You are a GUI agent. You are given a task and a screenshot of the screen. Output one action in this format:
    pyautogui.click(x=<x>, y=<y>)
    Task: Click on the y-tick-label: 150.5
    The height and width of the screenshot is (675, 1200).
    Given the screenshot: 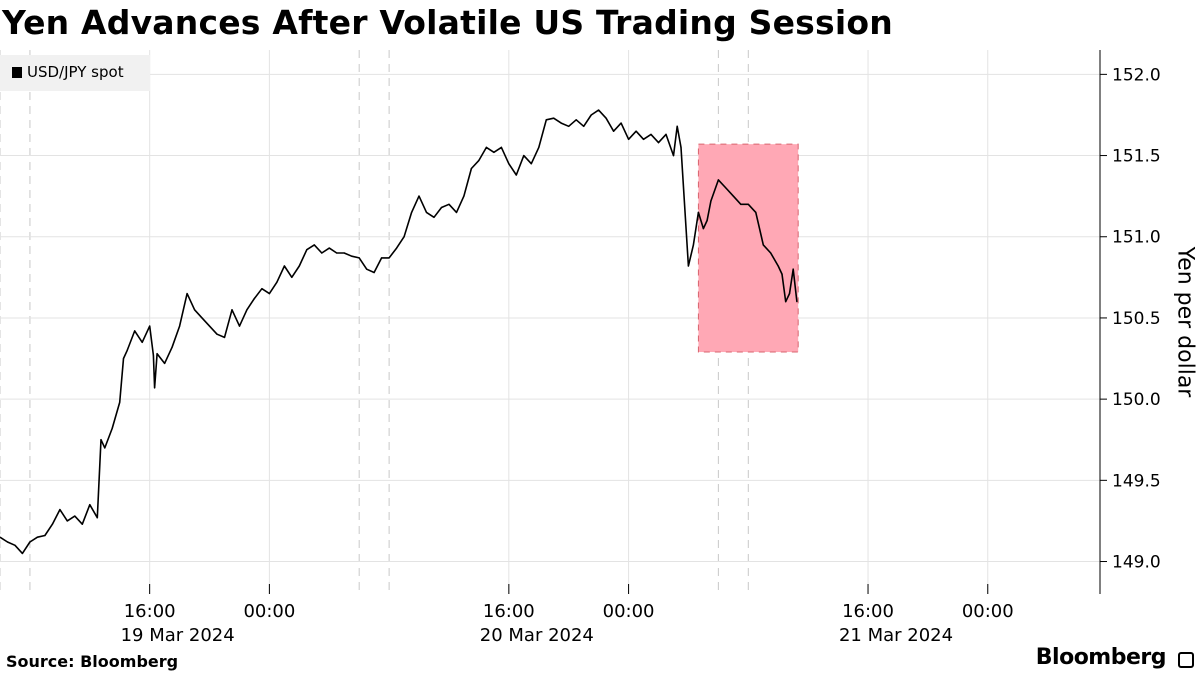 What is the action you would take?
    pyautogui.click(x=1136, y=319)
    